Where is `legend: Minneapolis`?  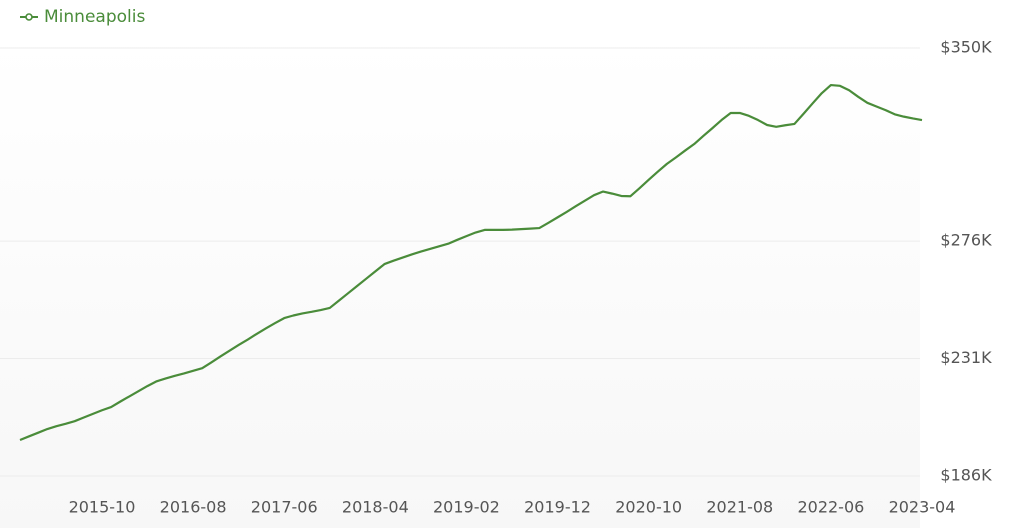 legend: Minneapolis is located at coordinates (82, 17).